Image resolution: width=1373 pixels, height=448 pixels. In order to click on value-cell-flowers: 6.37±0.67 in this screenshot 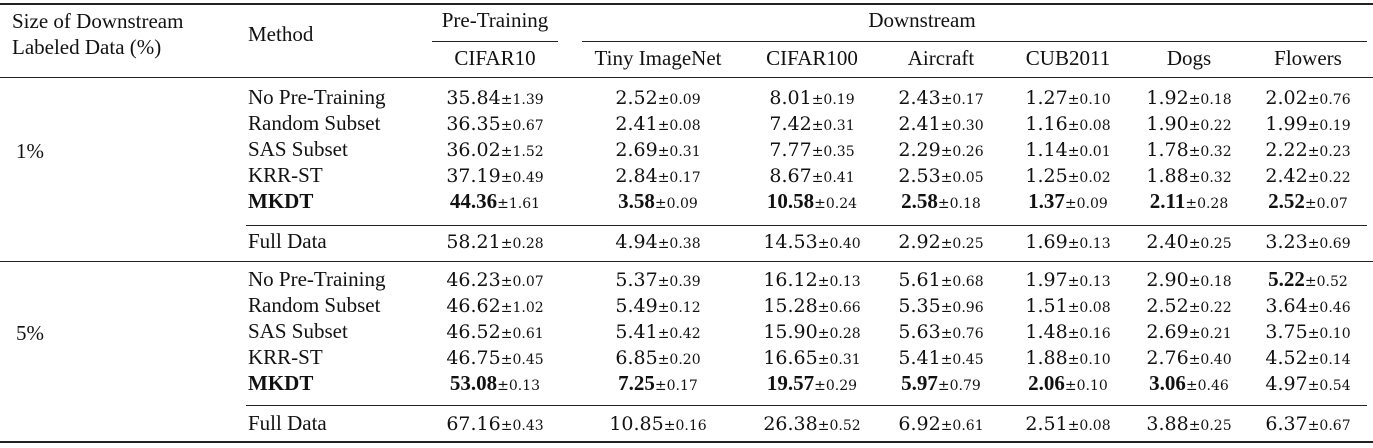, I will do `click(1307, 424)`.